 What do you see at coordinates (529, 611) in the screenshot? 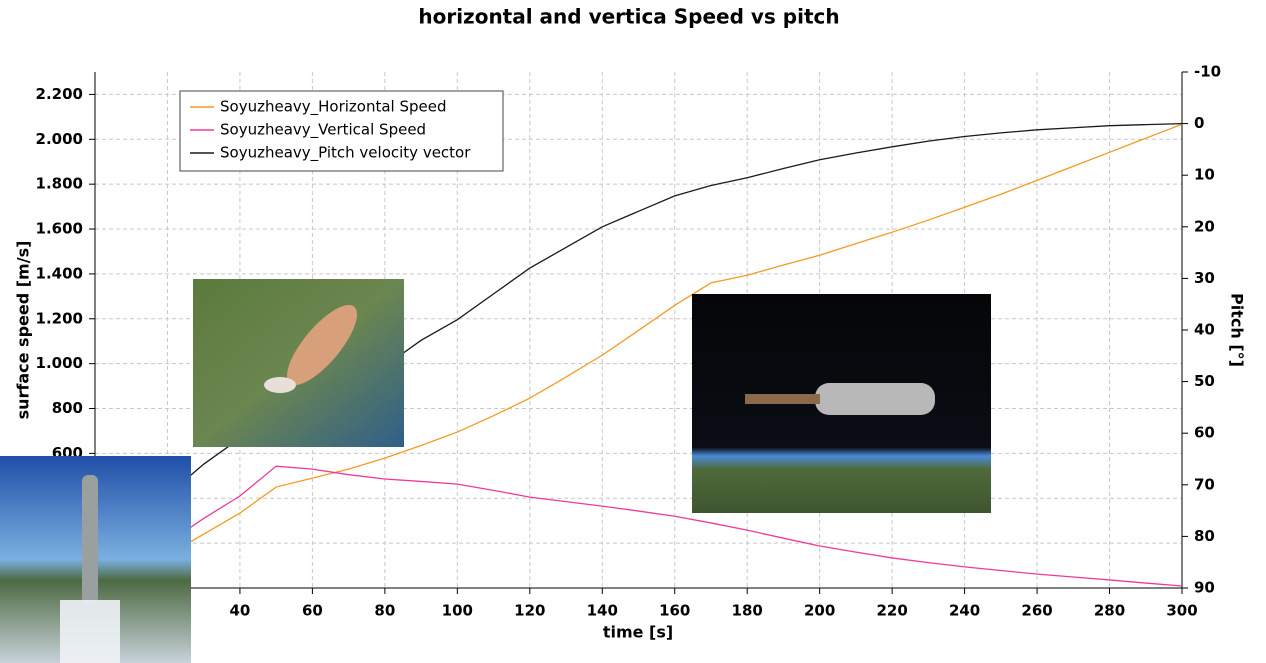
I see `x-tick-label: 120` at bounding box center [529, 611].